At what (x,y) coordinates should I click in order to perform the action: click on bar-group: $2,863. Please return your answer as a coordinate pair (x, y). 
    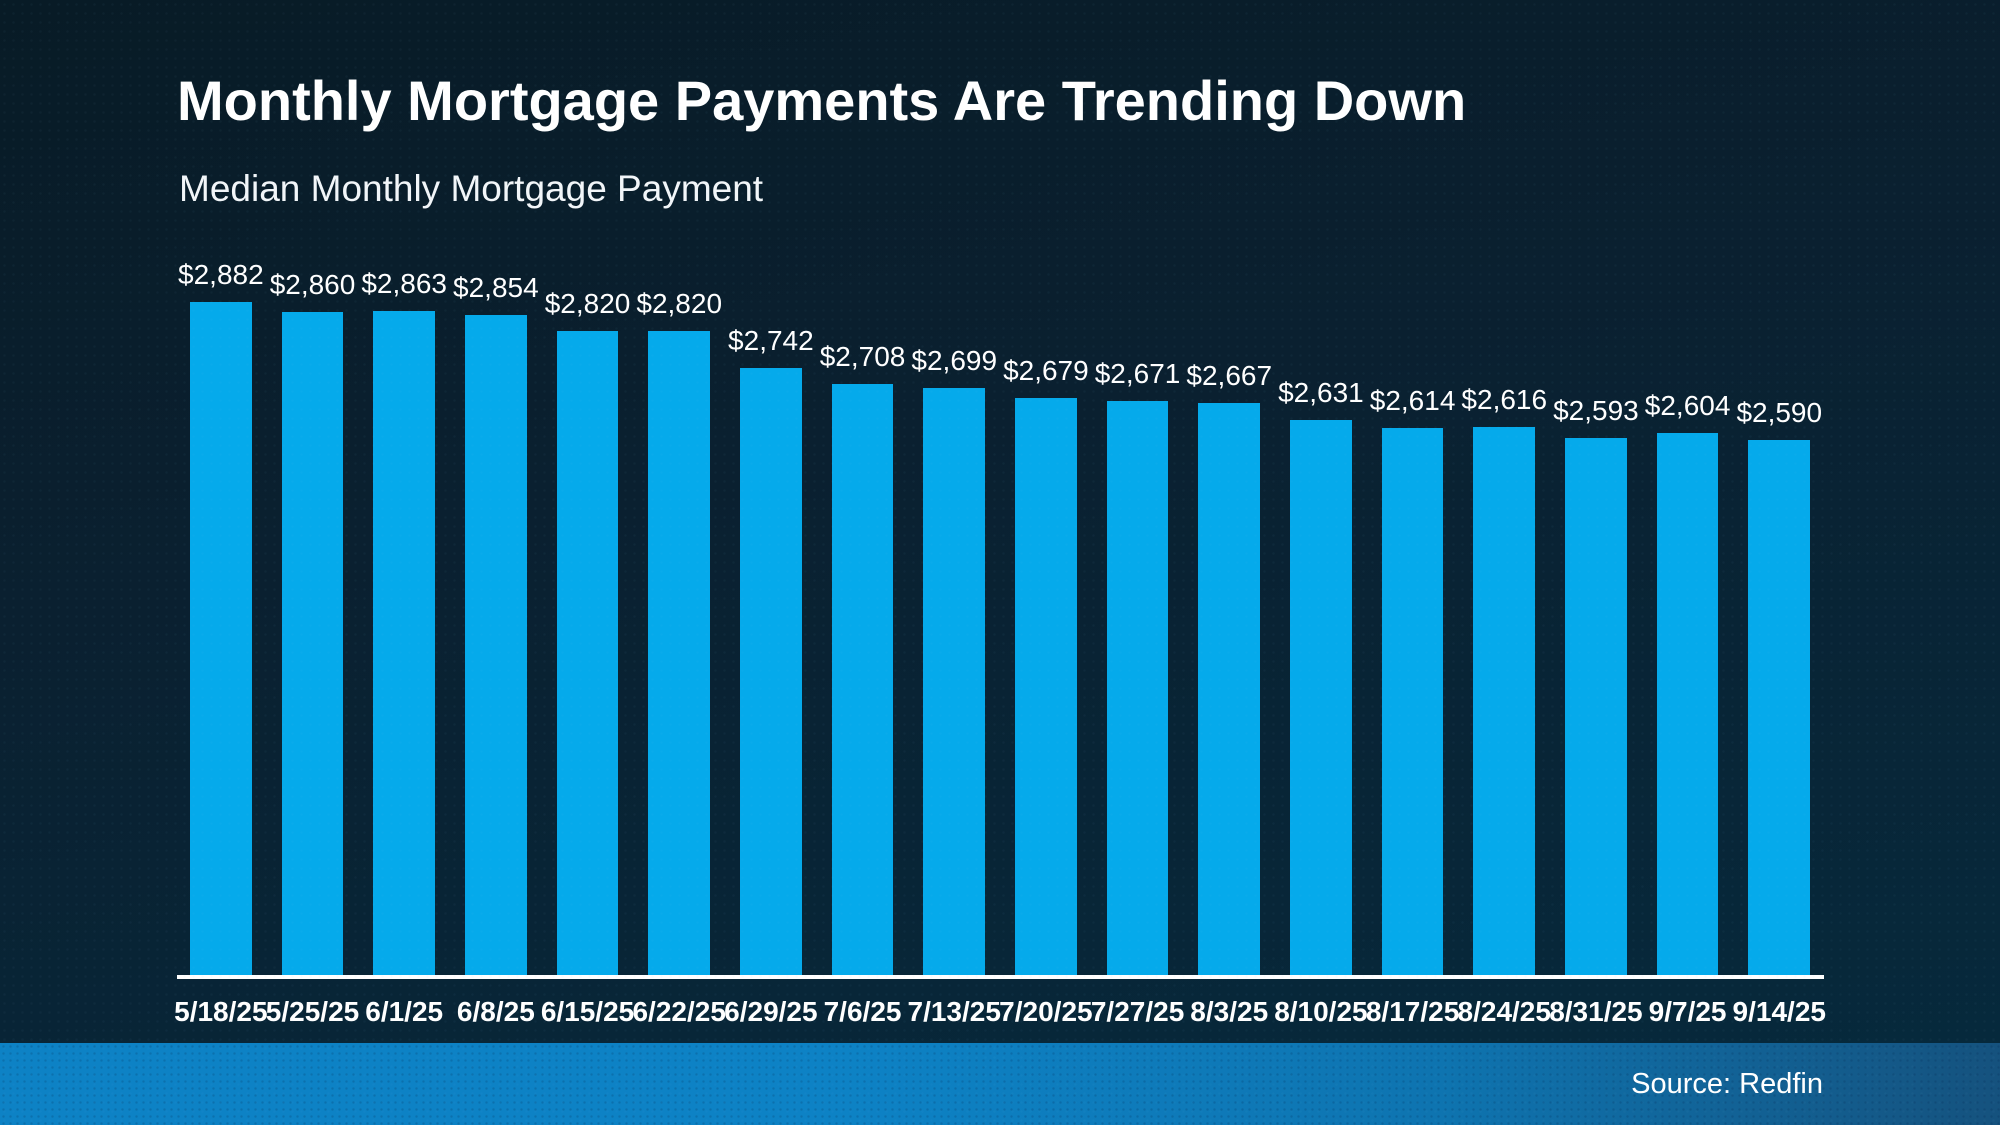
    Looking at the image, I should click on (404, 622).